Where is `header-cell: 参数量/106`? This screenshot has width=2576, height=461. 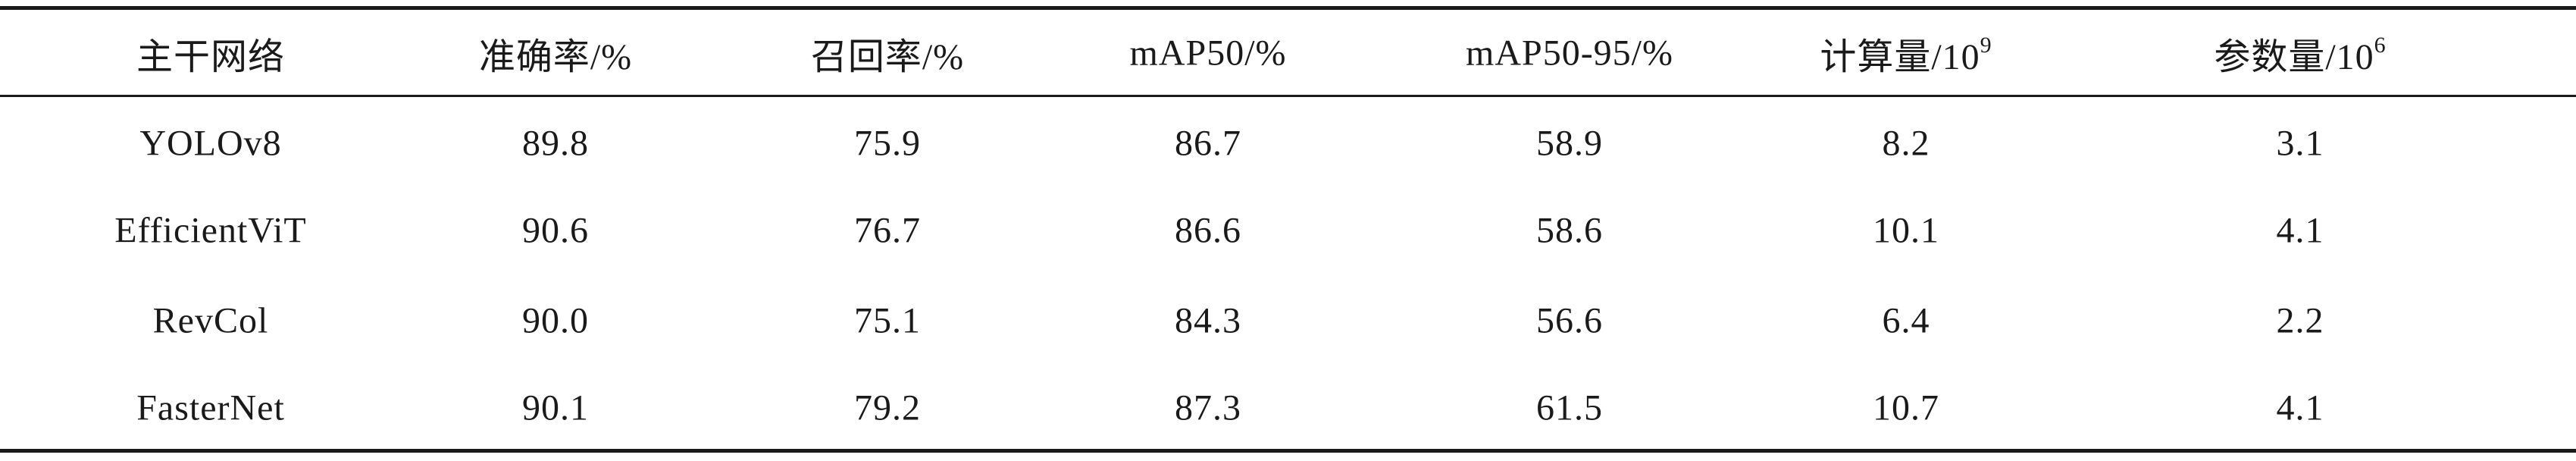
header-cell: 参数量/106 is located at coordinates (2300, 54).